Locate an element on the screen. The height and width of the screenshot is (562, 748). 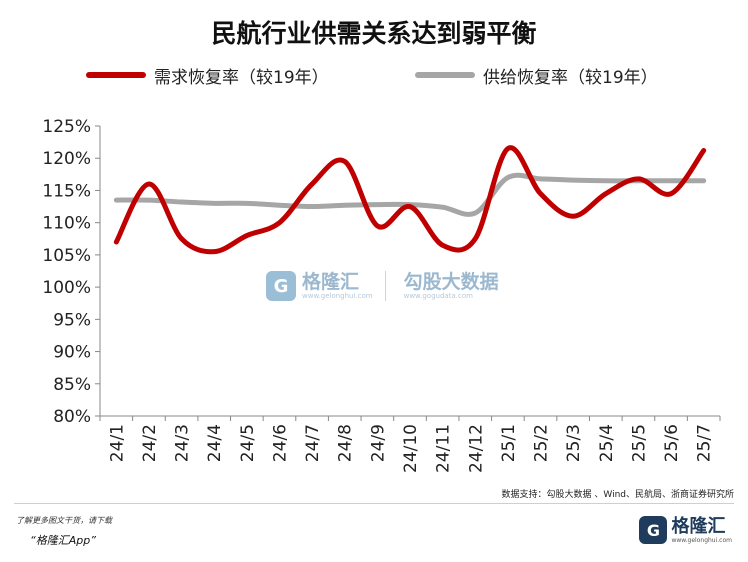
legend-swatch-demand is located at coordinates (116, 75).